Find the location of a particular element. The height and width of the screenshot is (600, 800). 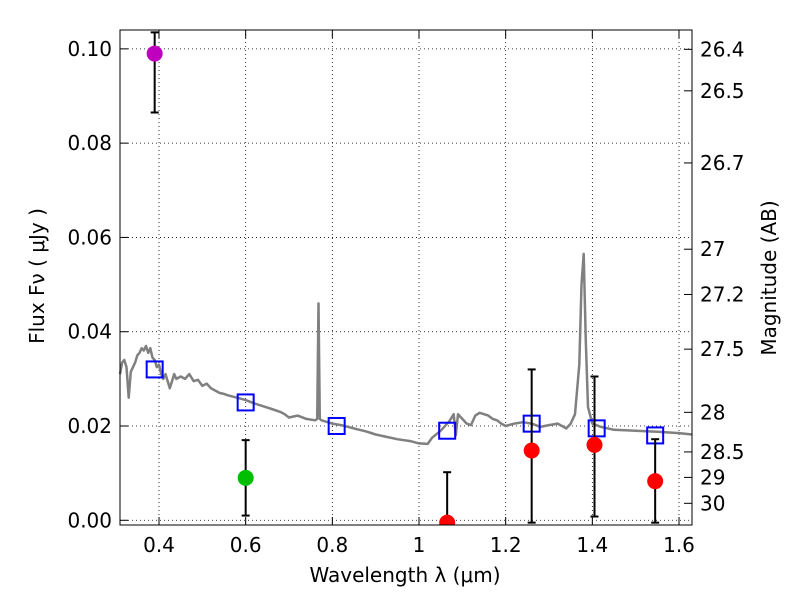

x-tick-label: 1.4 is located at coordinates (592, 545).